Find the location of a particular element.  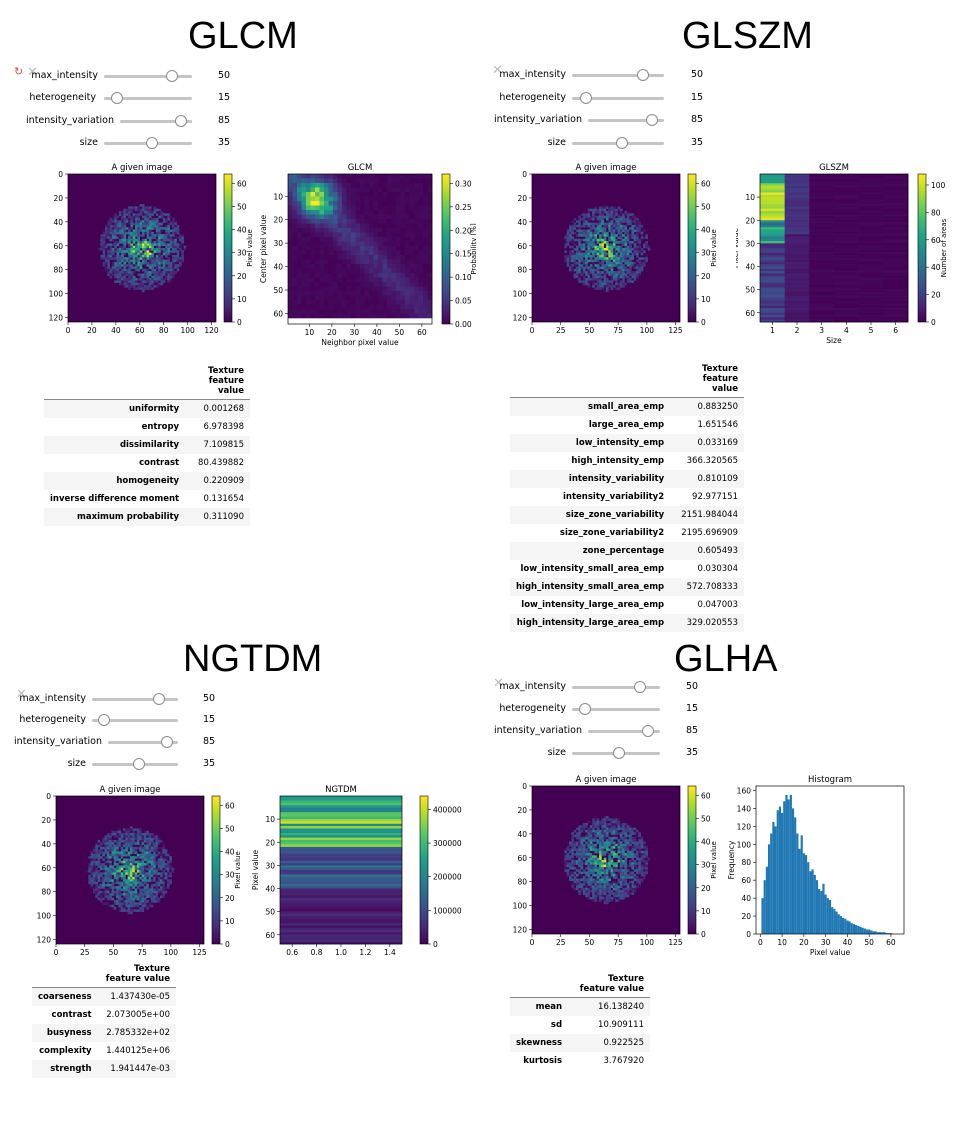

refresh-icon: ↻ is located at coordinates (19, 71).